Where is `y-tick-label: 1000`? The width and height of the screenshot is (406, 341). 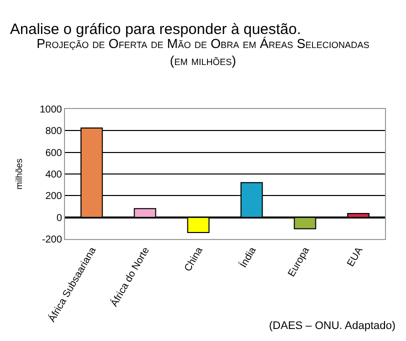 y-tick-label: 1000 is located at coordinates (51, 110).